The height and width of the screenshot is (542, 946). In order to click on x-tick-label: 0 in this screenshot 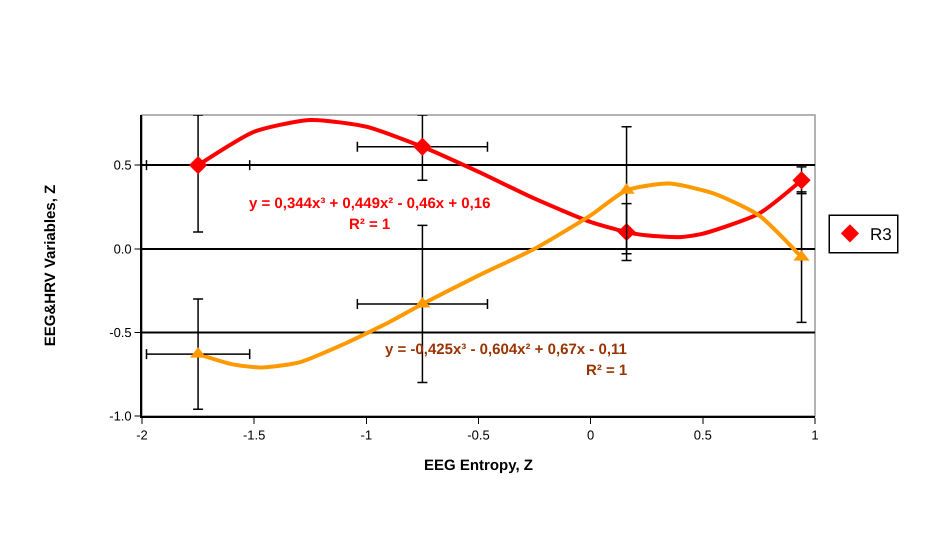, I will do `click(590, 434)`.